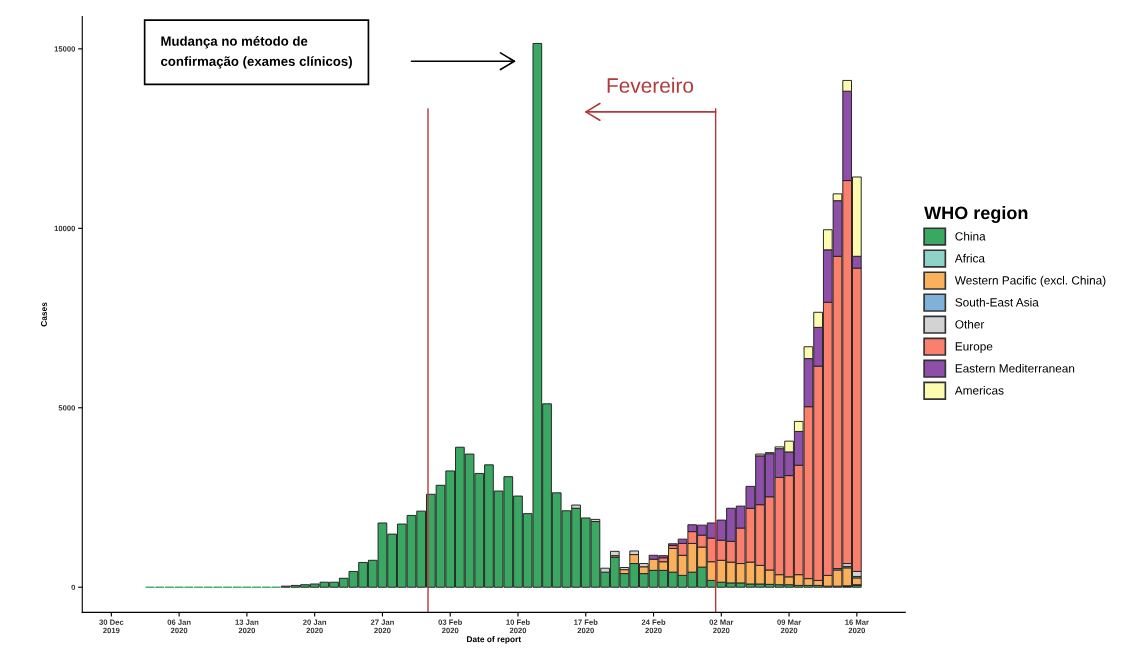 Image resolution: width=1143 pixels, height=662 pixels. Describe the element at coordinates (970, 324) in the screenshot. I see `legend-label: Other` at that location.